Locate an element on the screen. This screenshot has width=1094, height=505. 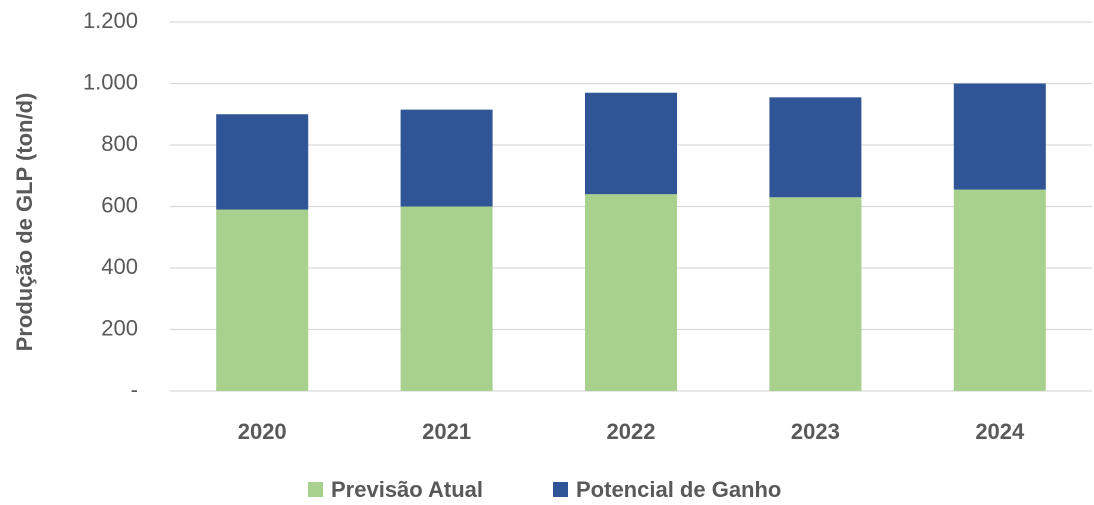
y-tick-label: 1.200 is located at coordinates (110, 20).